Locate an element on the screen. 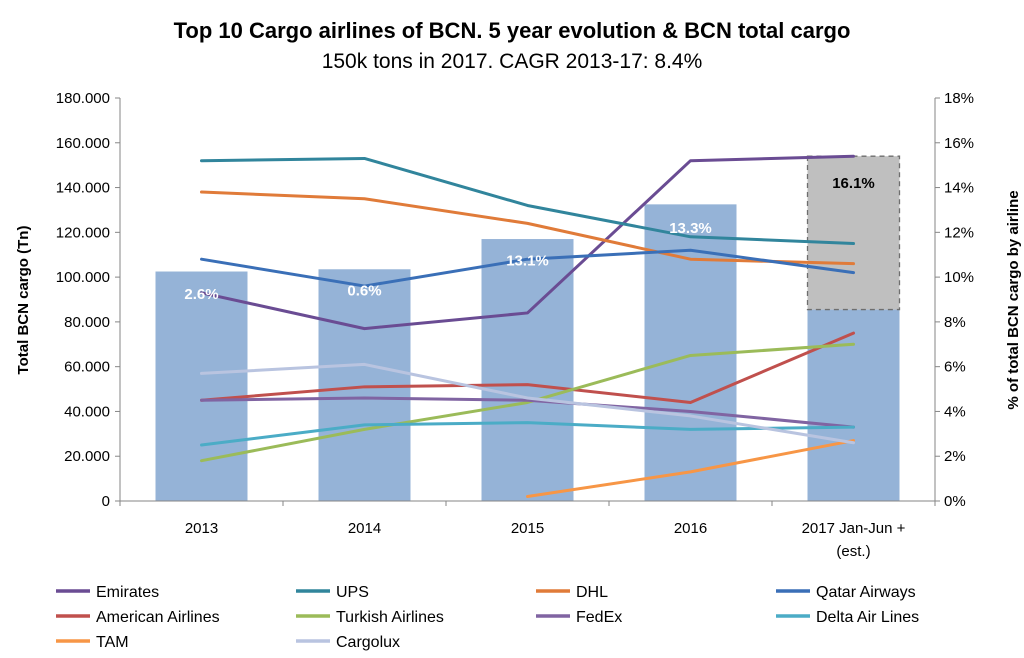 This screenshot has width=1024, height=658. x-tick-label: 2014 is located at coordinates (364, 528).